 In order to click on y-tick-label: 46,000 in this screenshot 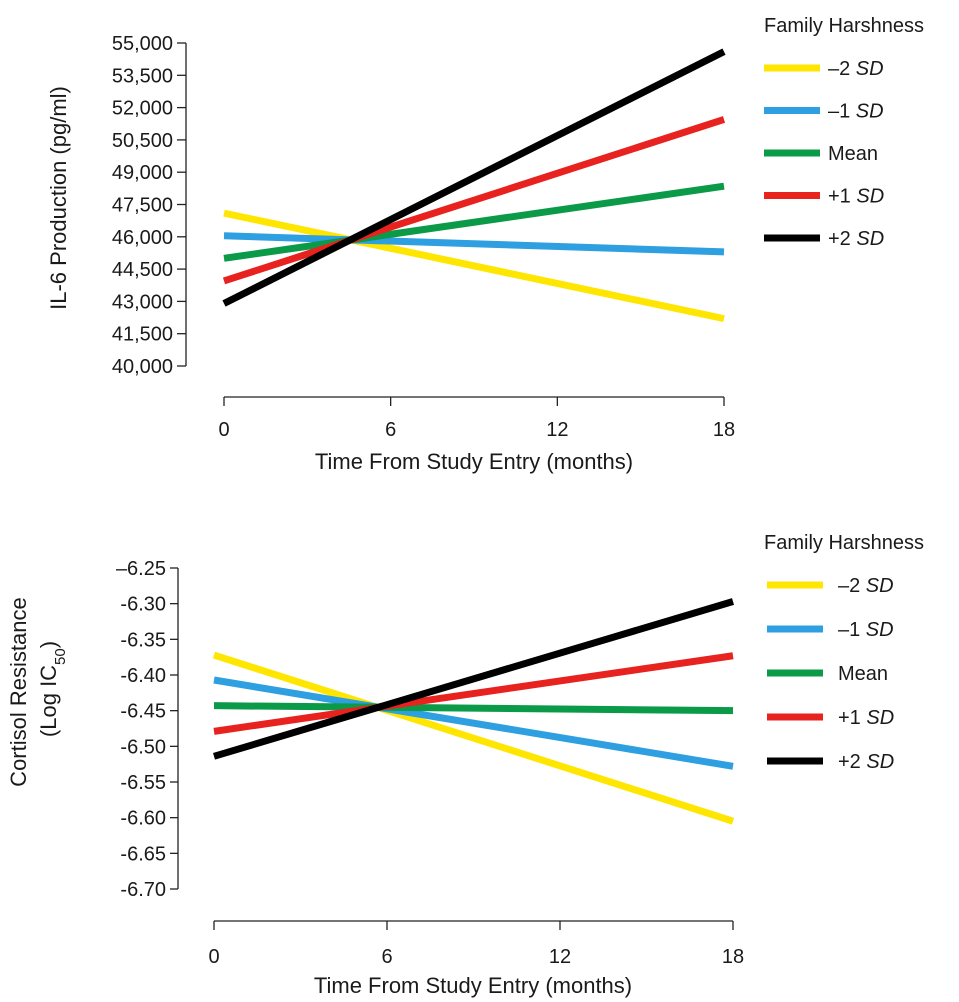, I will do `click(142, 238)`.